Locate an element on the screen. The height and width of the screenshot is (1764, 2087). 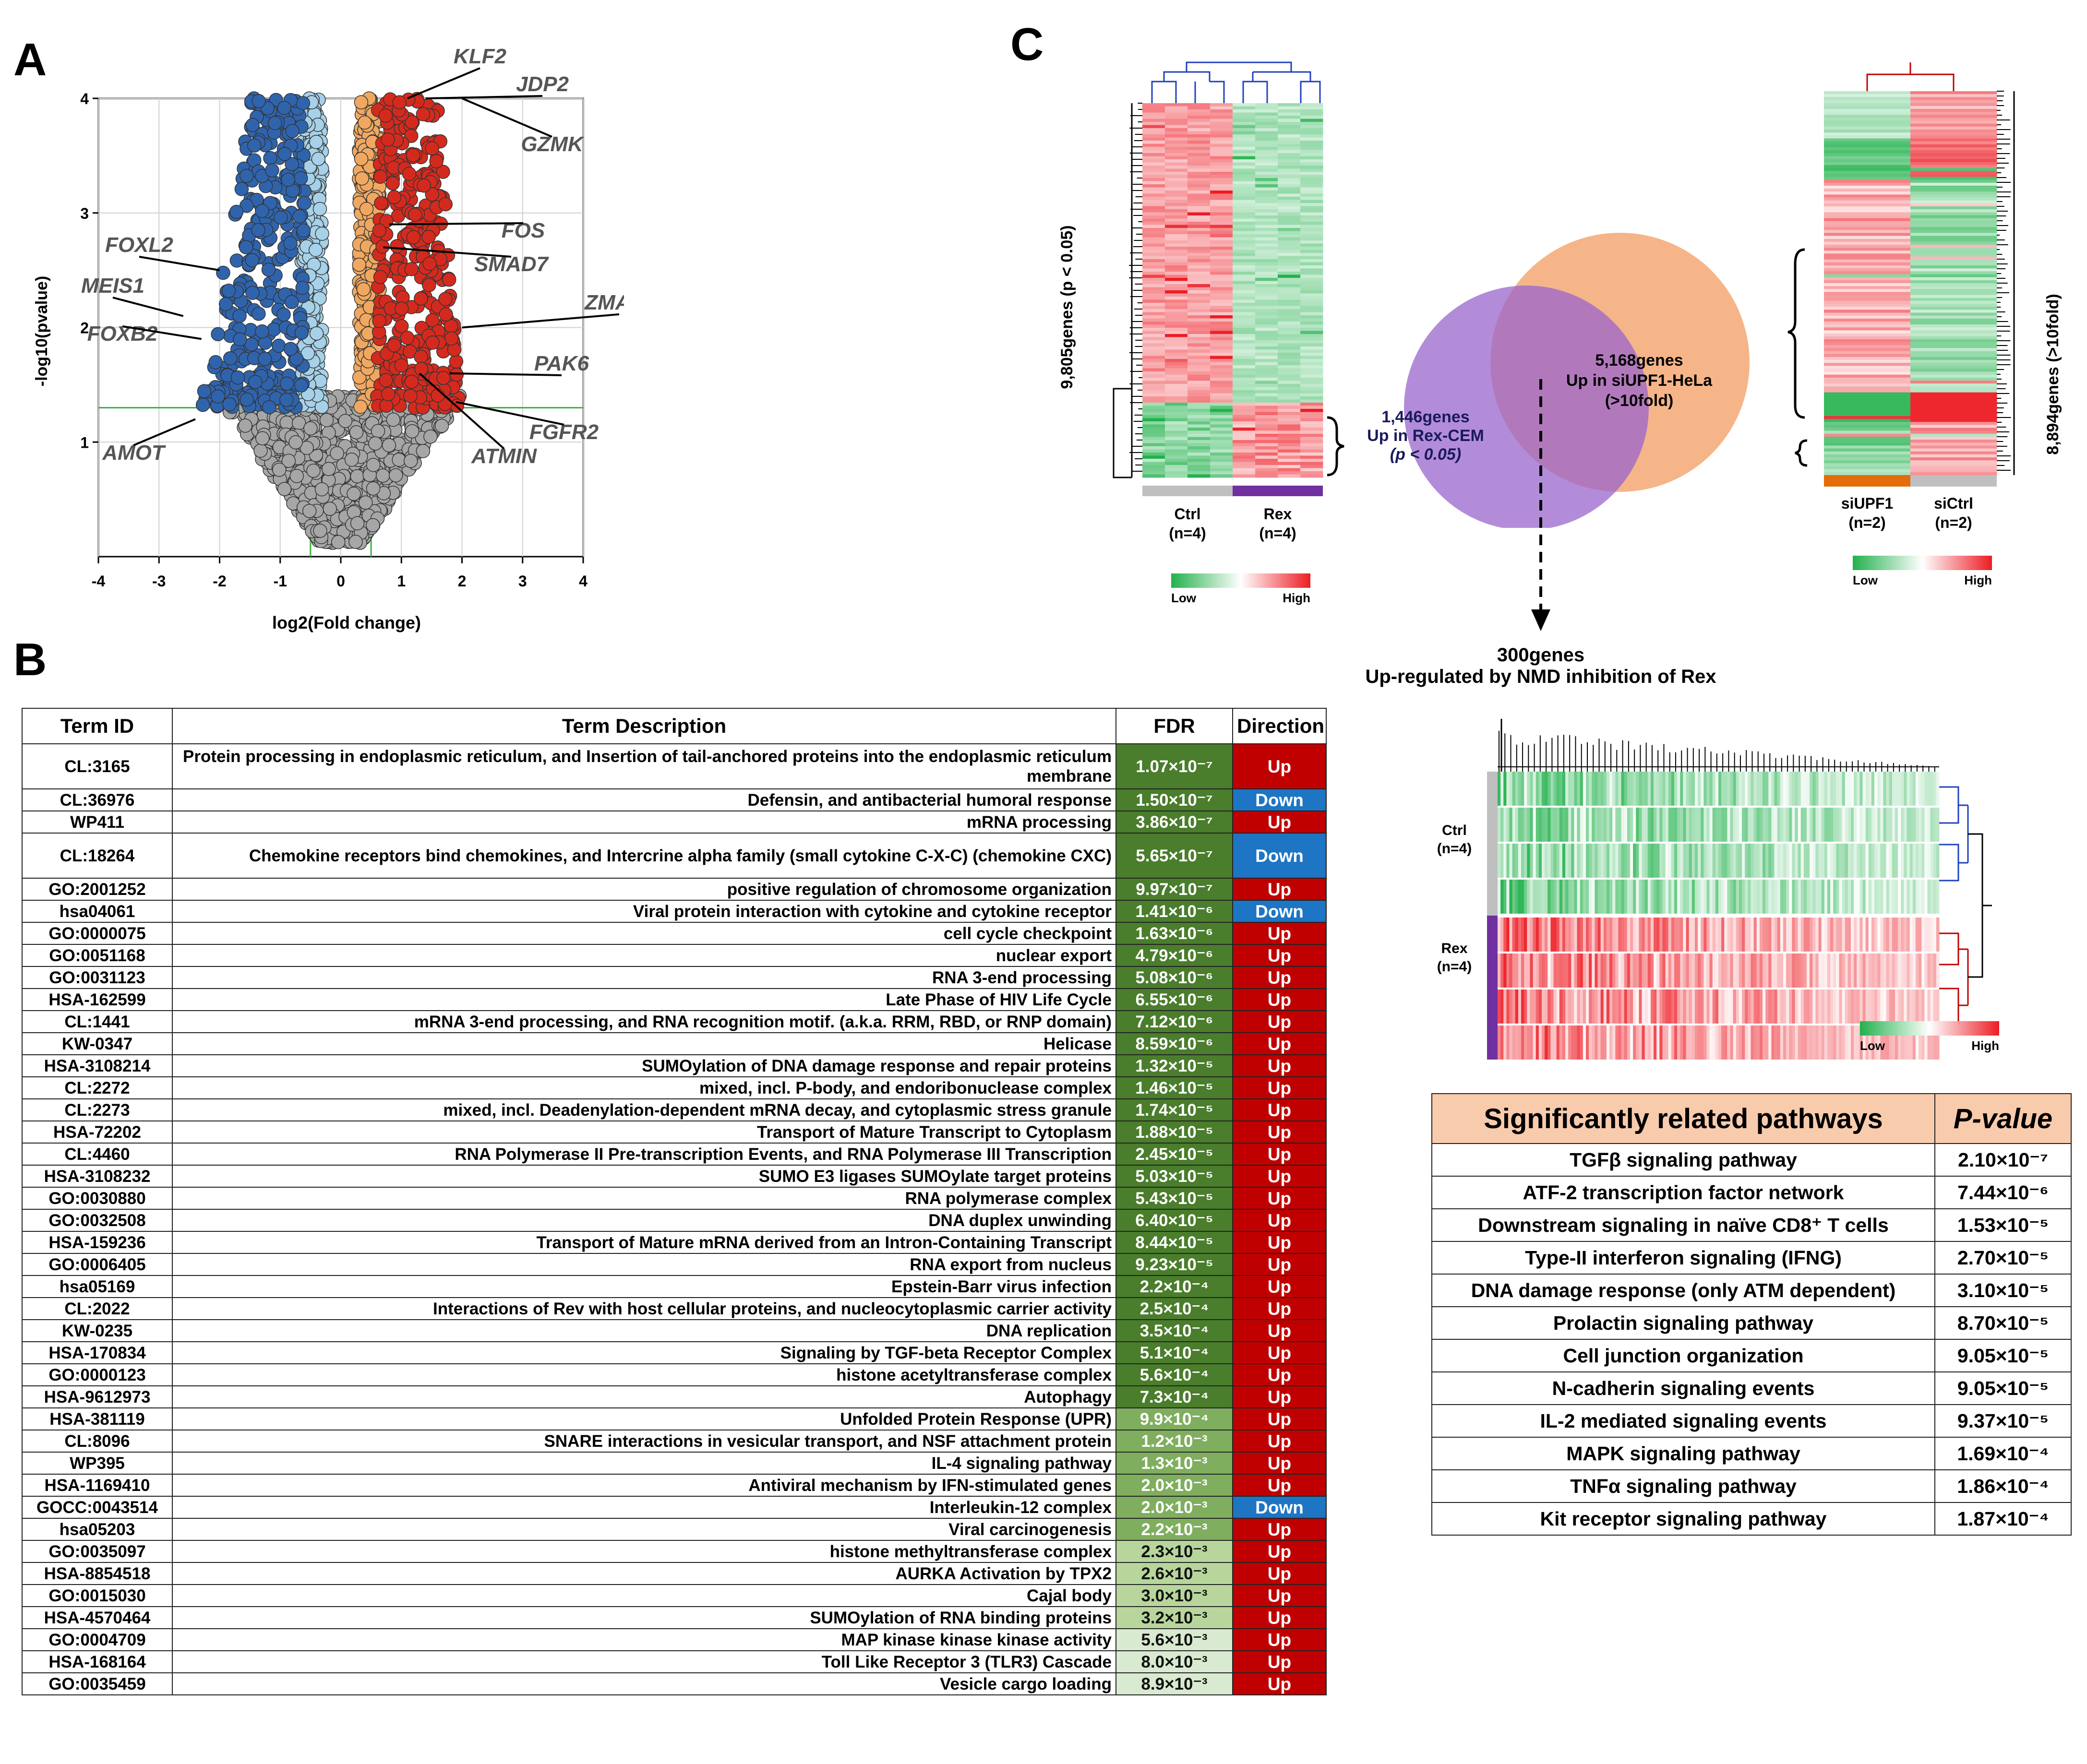
term-id-cell: GO:0015030 is located at coordinates (97, 1595).